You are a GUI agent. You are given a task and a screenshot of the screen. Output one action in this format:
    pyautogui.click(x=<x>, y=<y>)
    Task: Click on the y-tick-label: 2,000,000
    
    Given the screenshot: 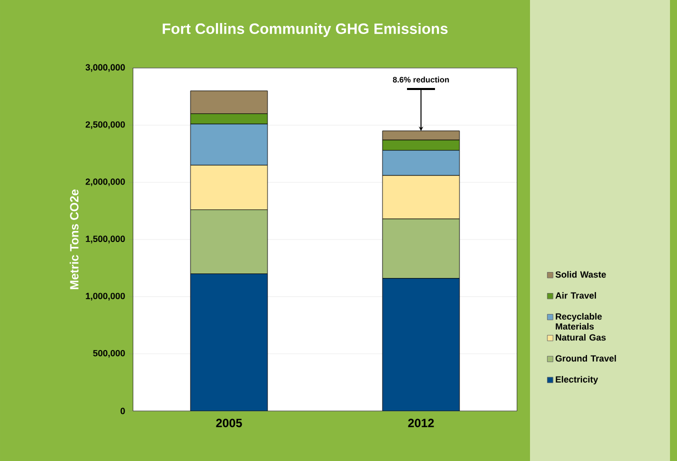 What is the action you would take?
    pyautogui.click(x=105, y=182)
    